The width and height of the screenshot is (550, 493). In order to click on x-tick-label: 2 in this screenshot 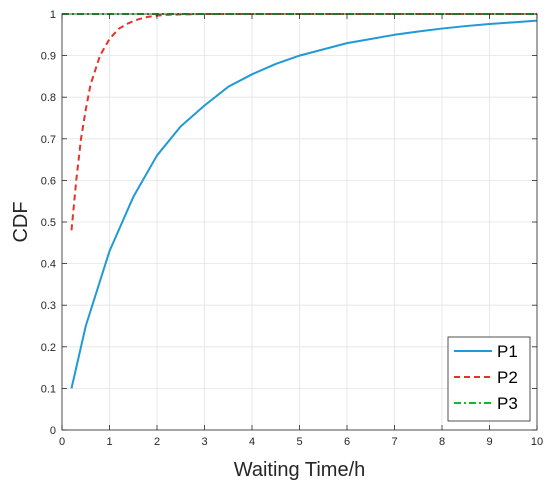, I will do `click(157, 442)`.